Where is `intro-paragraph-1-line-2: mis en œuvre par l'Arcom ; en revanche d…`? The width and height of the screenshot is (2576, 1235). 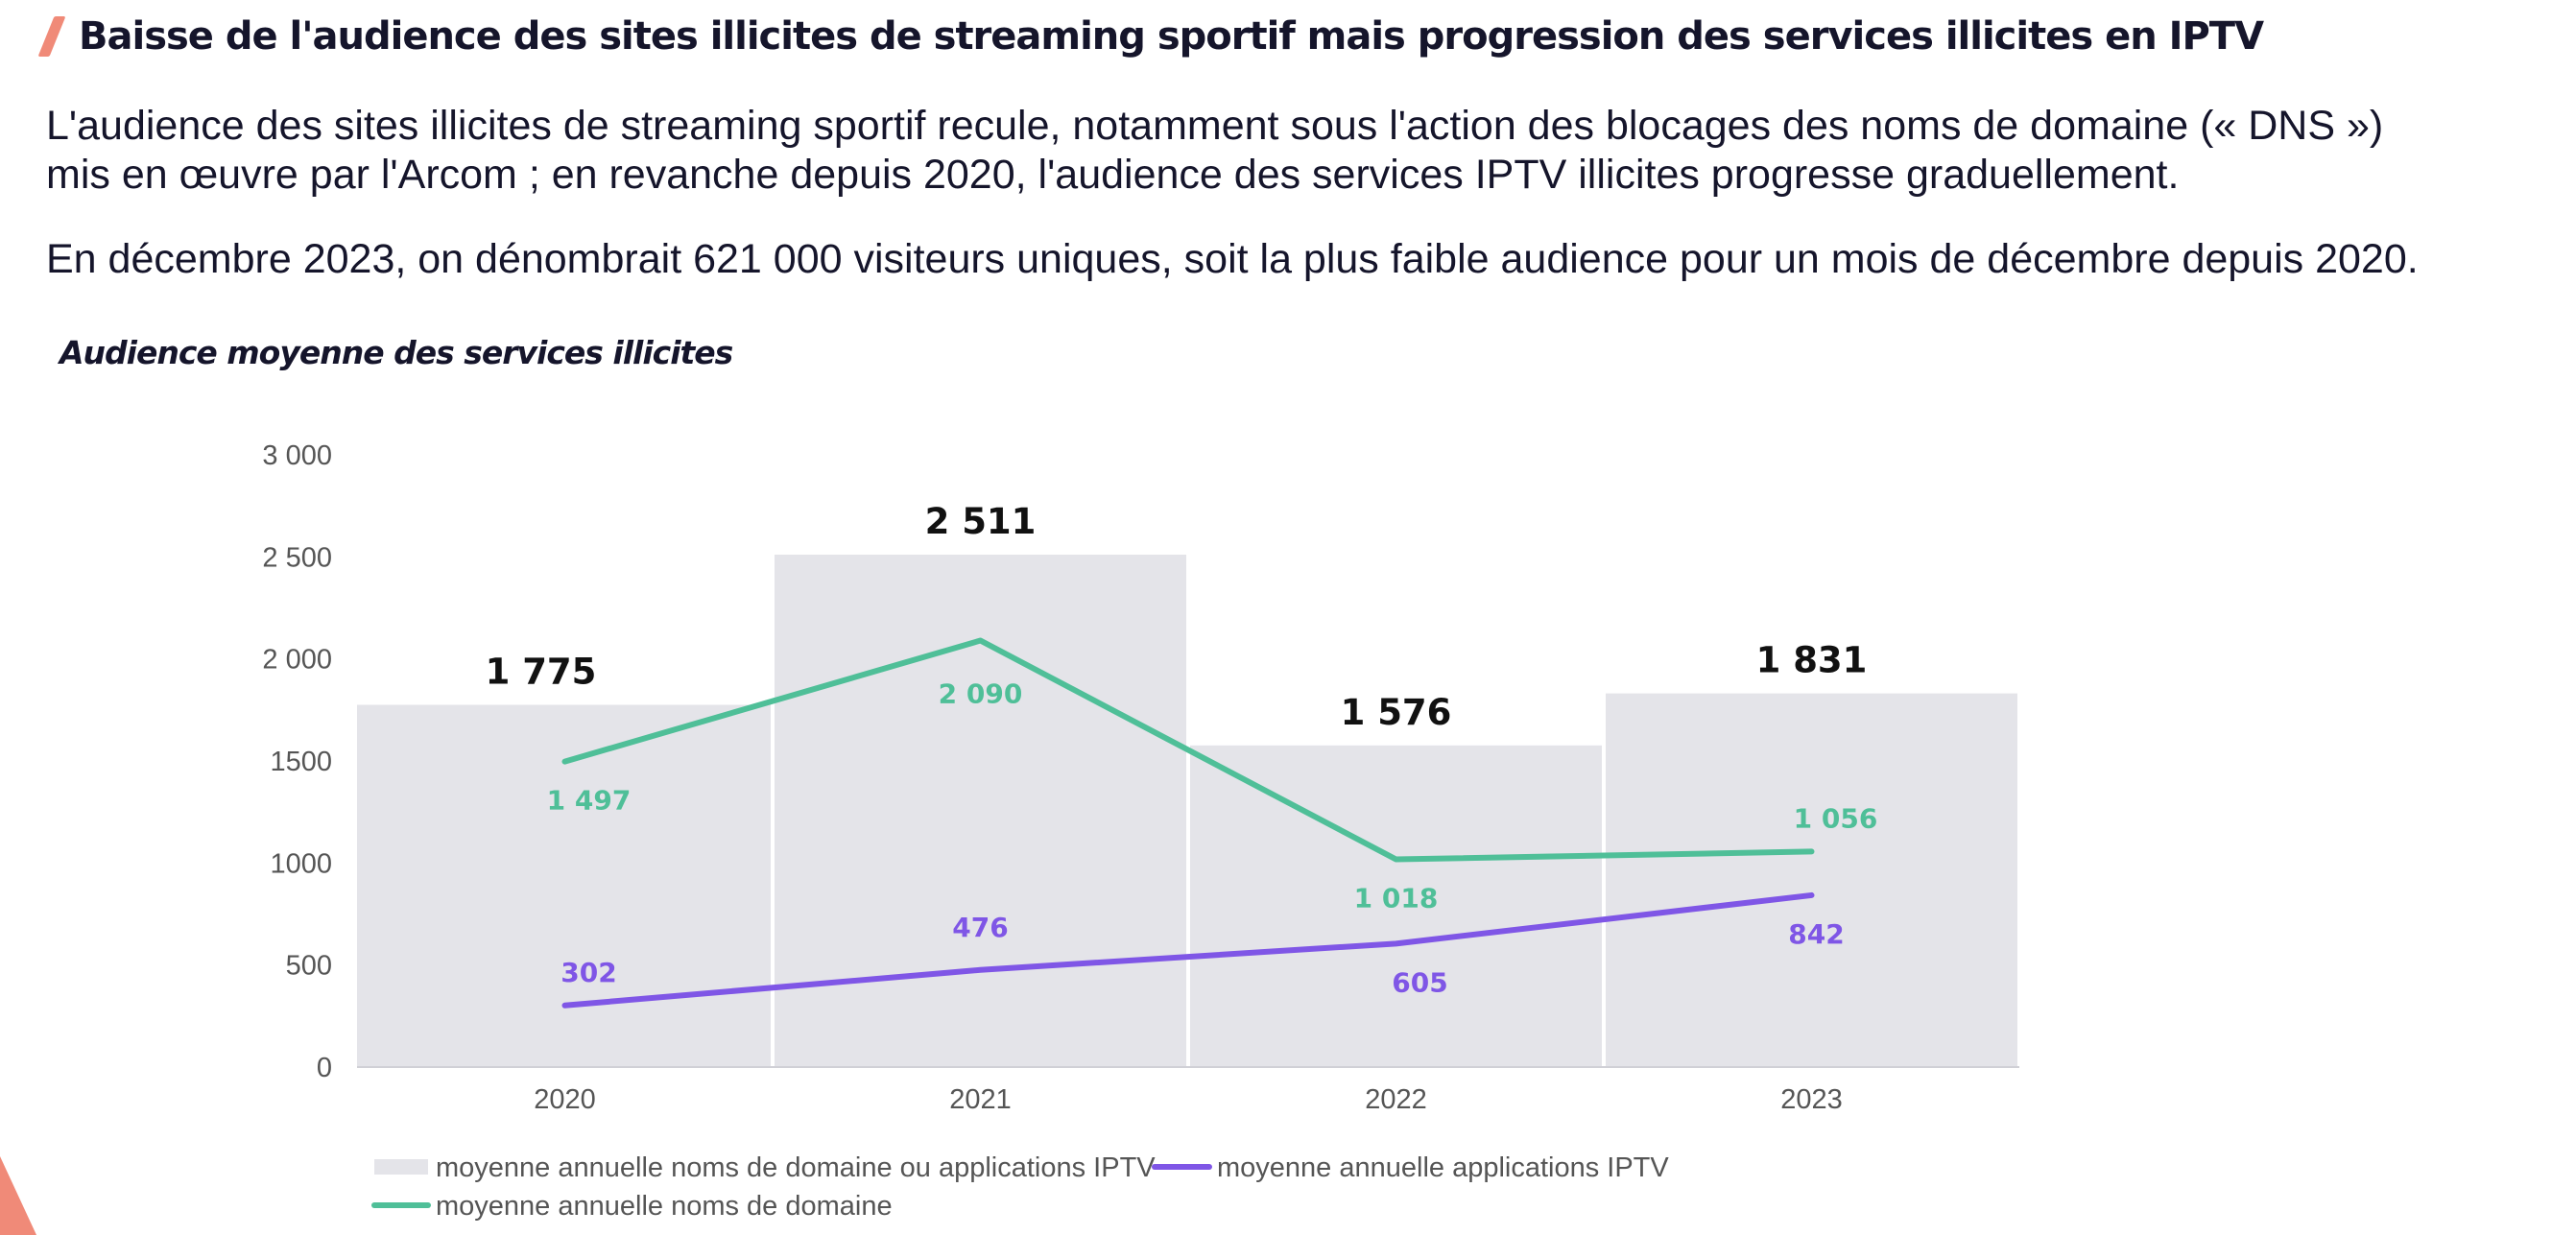
intro-paragraph-1-line-2: mis en œuvre par l'Arcom ; en revanche d… is located at coordinates (1113, 175).